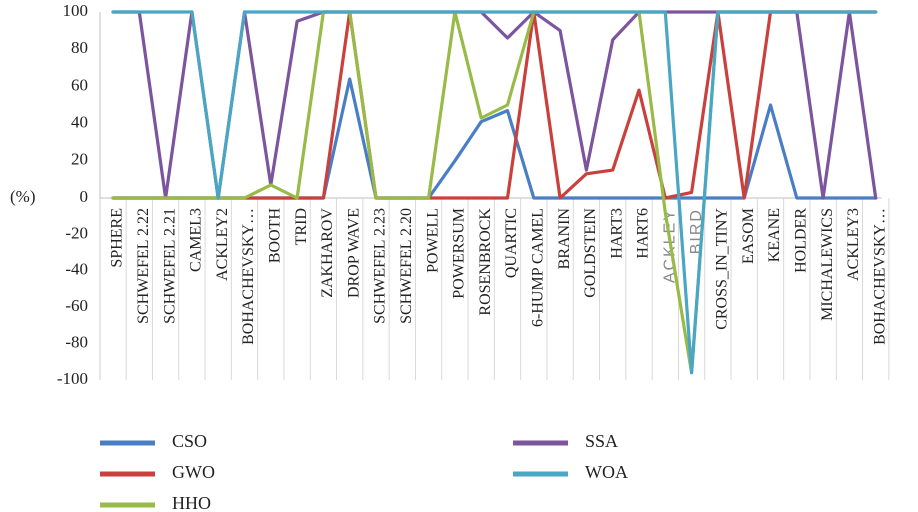 This screenshot has width=918, height=512. Describe the element at coordinates (406, 266) in the screenshot. I see `x-tick-label: SCHWEFEL 2.20` at that location.